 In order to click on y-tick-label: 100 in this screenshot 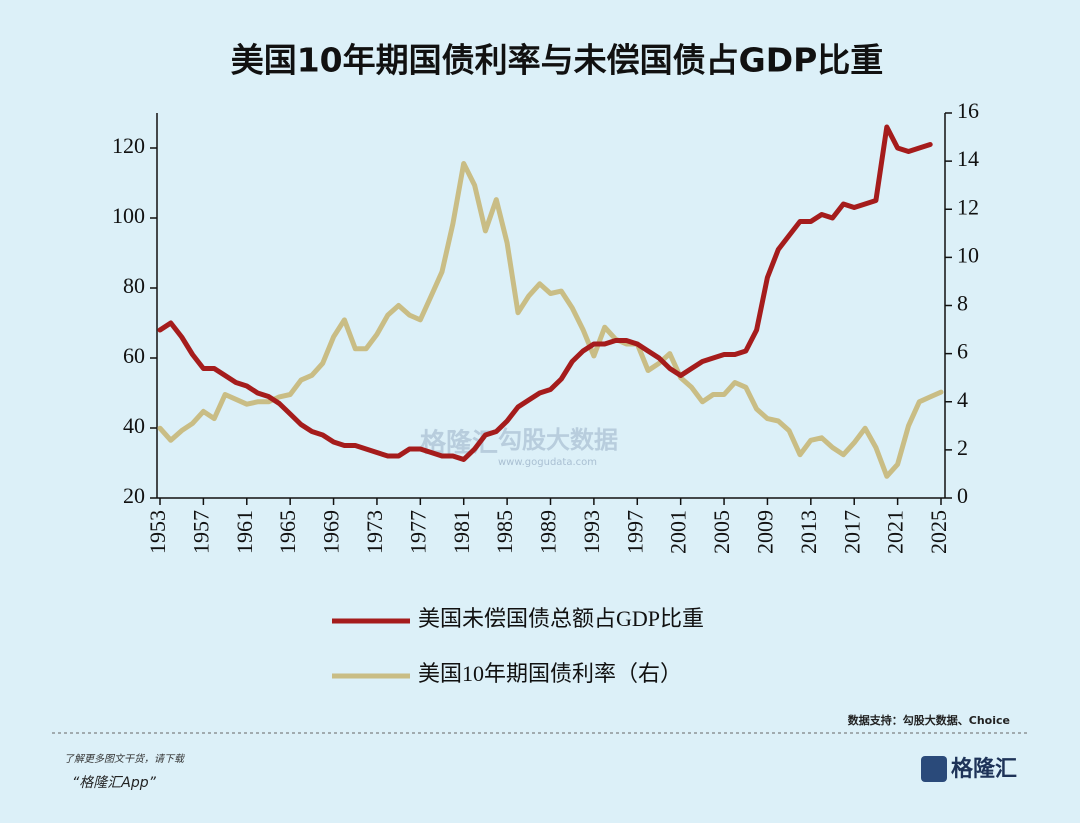, I will do `click(128, 215)`.